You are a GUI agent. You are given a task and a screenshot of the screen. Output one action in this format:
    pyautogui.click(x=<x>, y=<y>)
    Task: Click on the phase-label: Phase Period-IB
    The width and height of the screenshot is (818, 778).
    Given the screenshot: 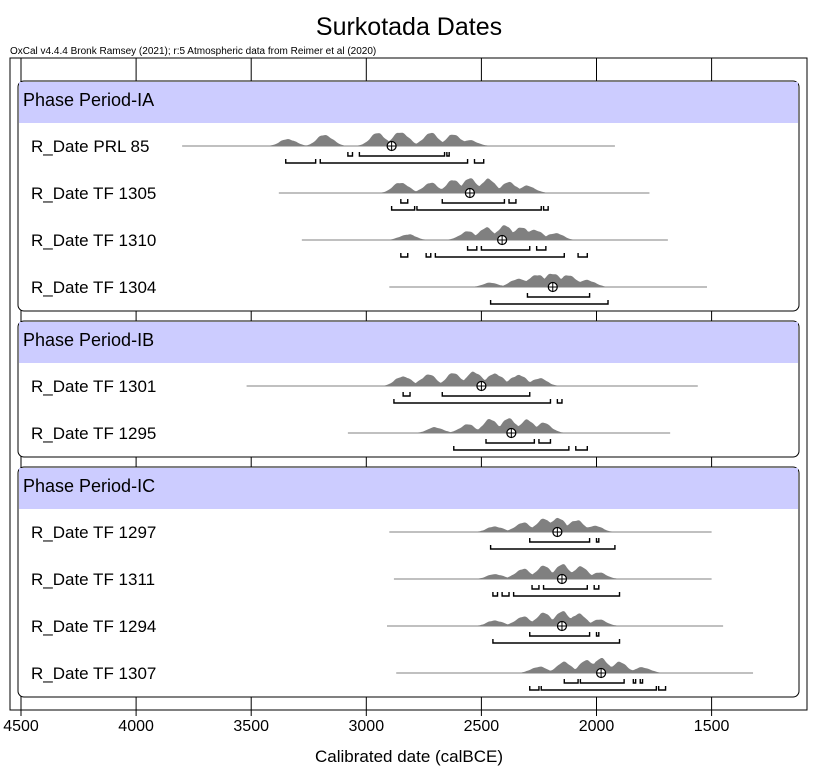 What is the action you would take?
    pyautogui.click(x=88, y=340)
    